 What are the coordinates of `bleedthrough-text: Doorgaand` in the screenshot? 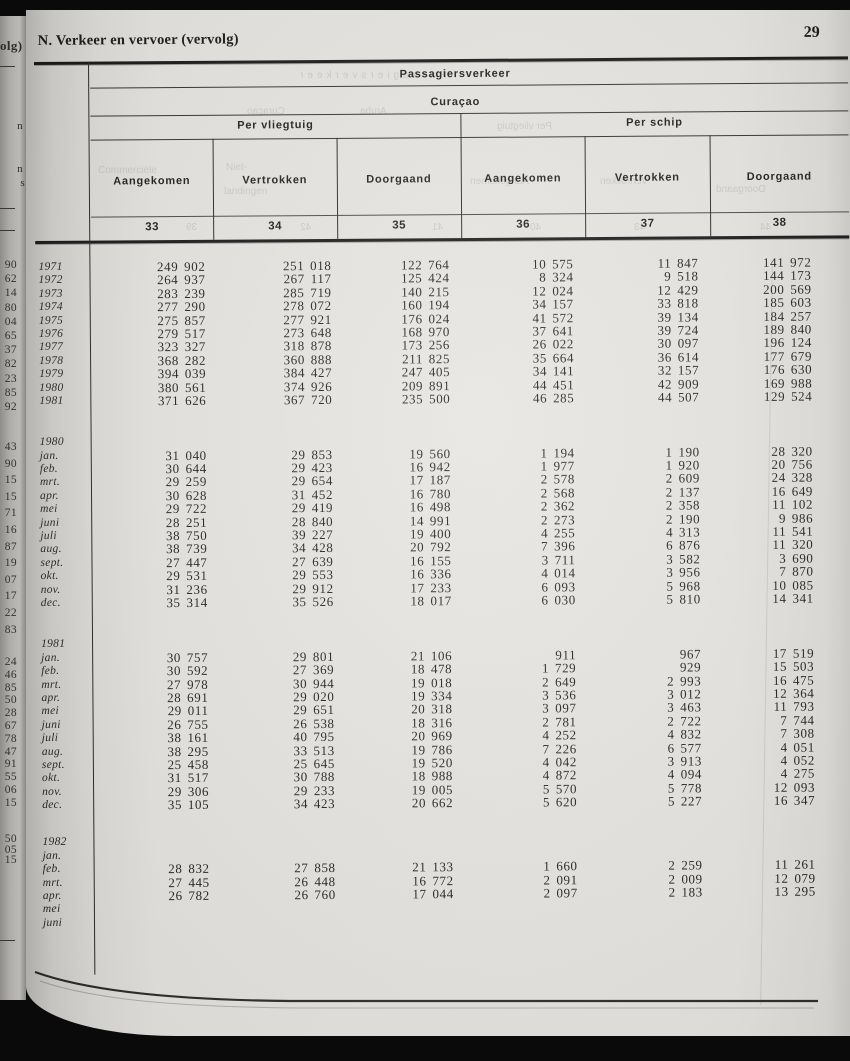 It's located at (741, 189).